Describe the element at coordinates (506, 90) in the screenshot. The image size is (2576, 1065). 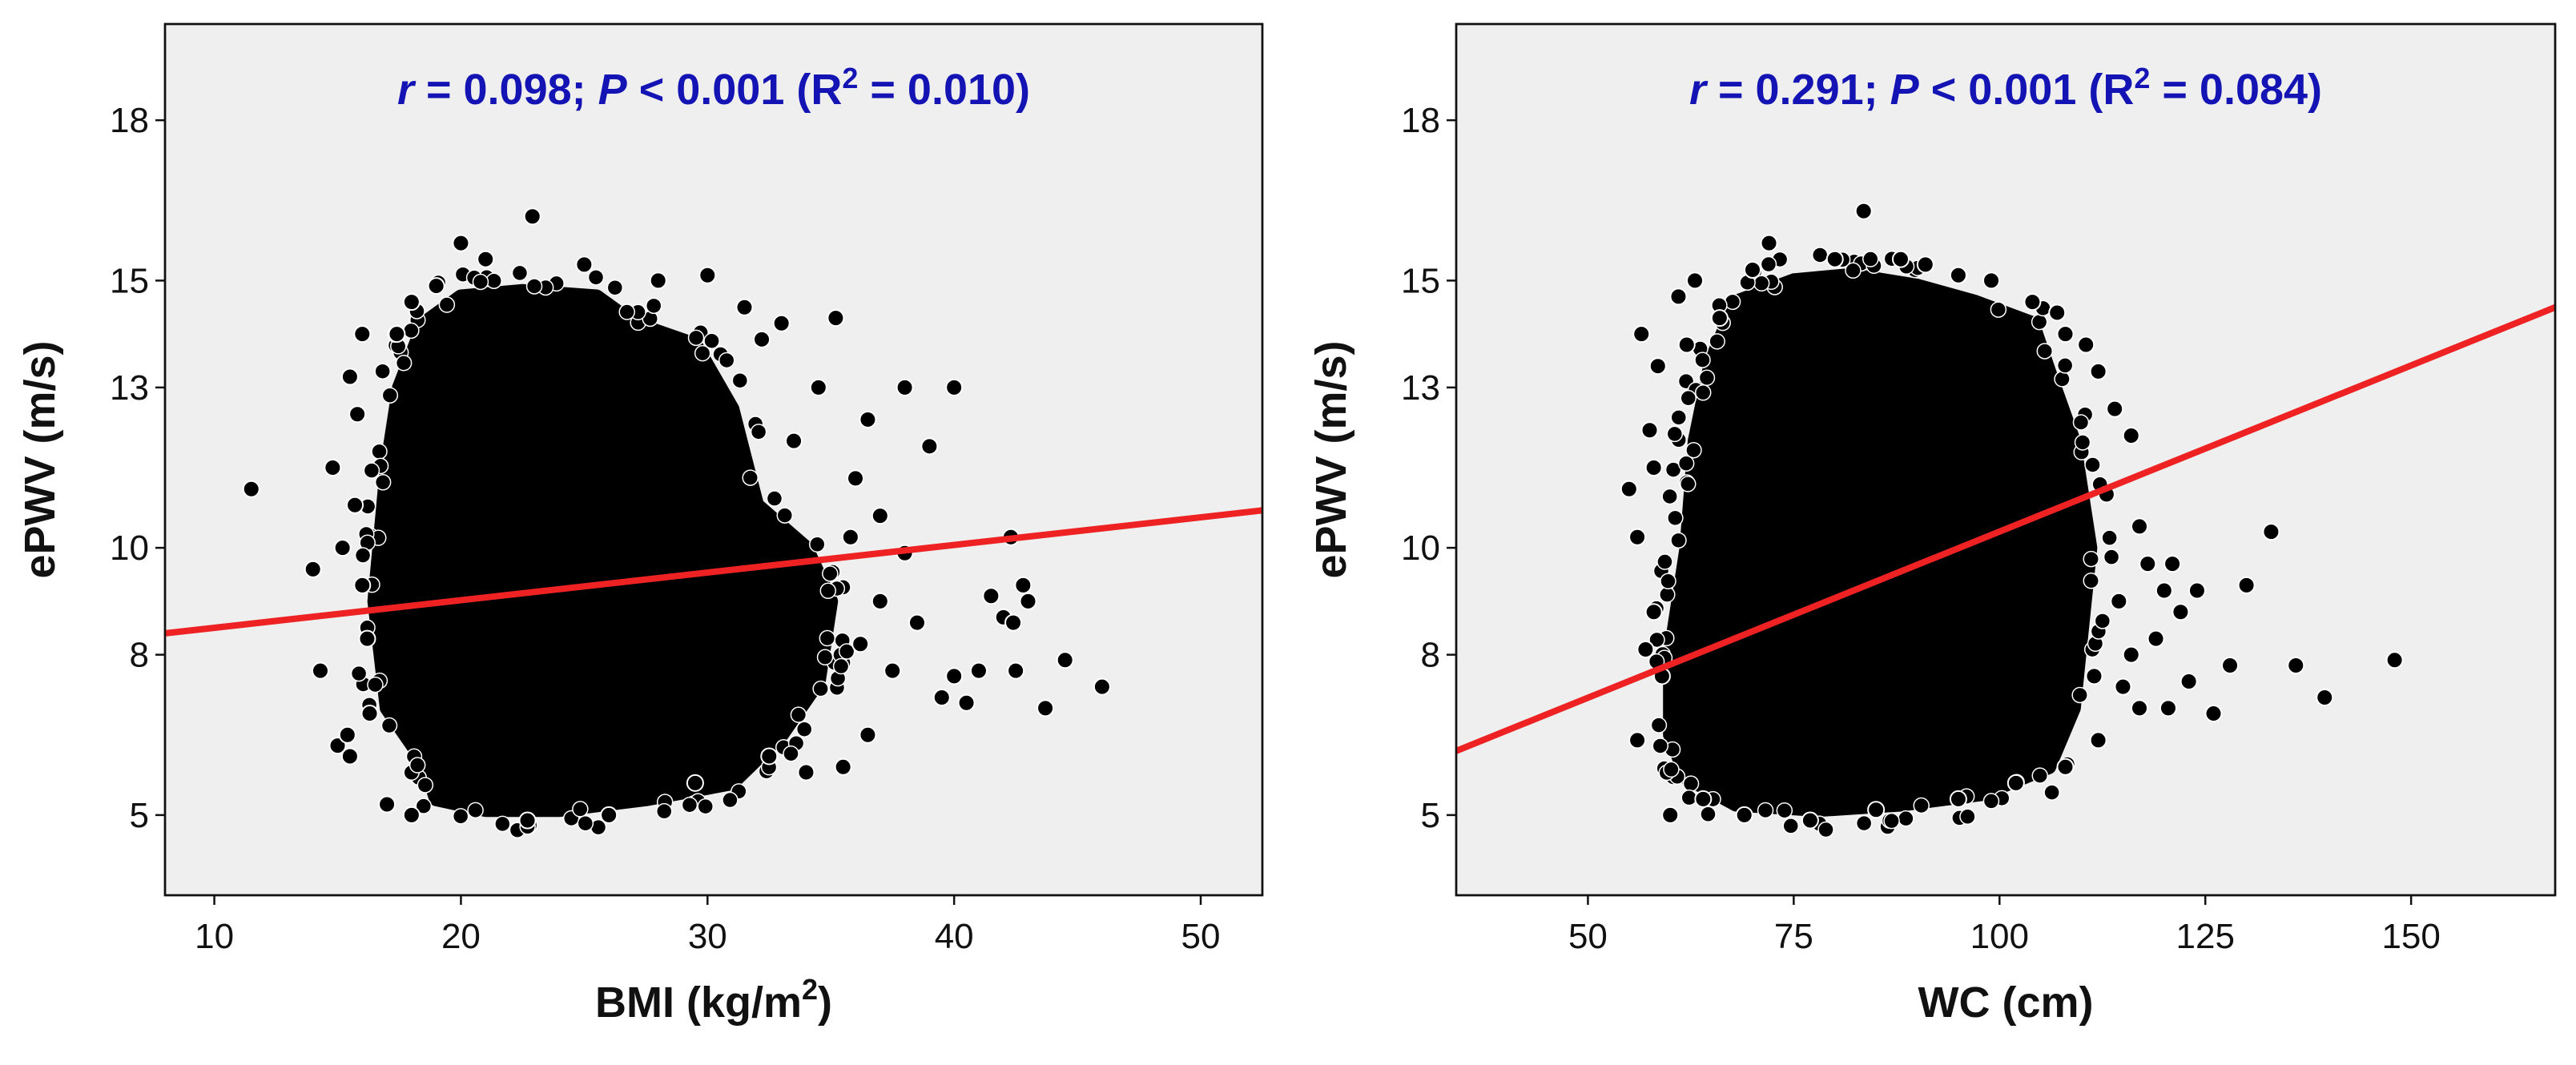
I see `annotation-r-value: = 0.098;` at that location.